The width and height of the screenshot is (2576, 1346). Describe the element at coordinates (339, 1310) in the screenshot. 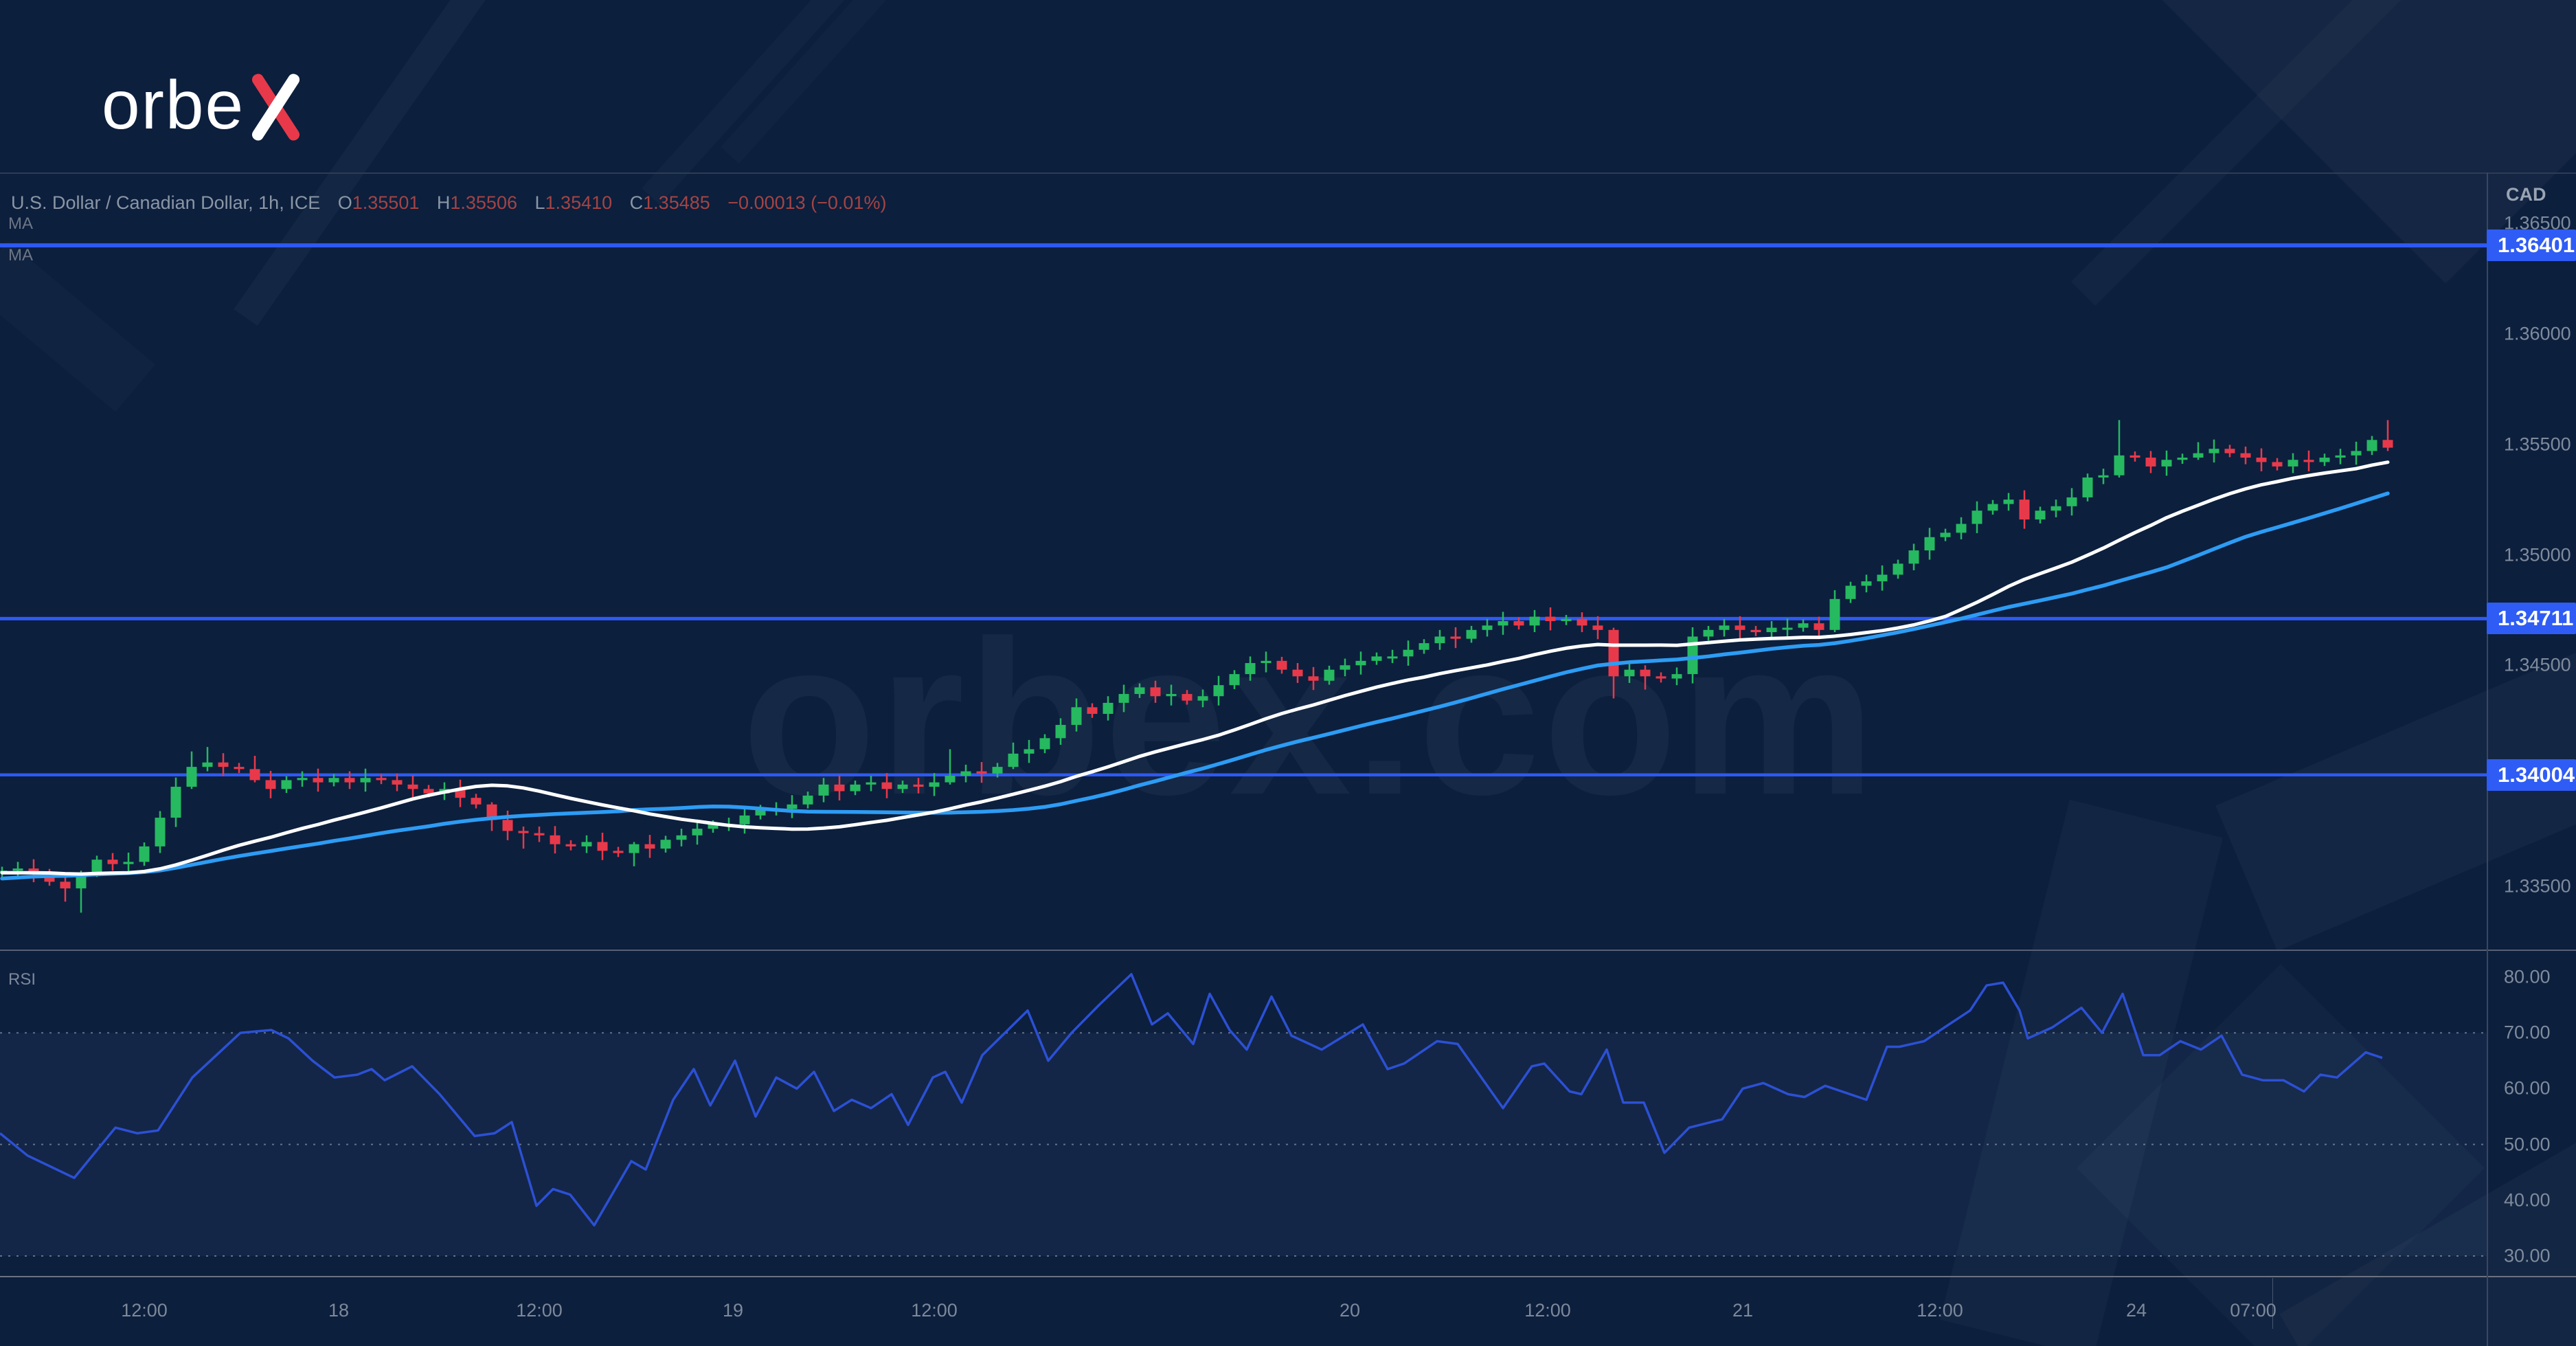

I see `time-tick: 18` at that location.